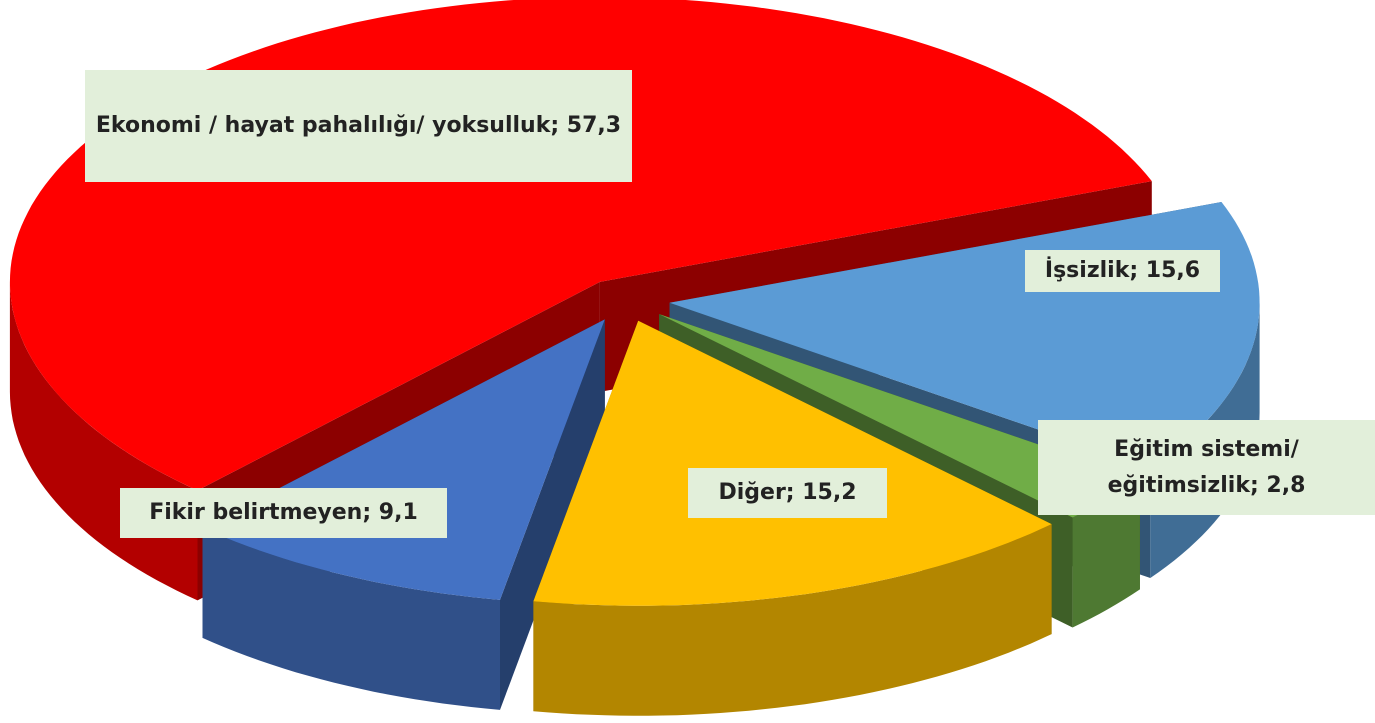 This screenshot has width=1375, height=723. What do you see at coordinates (1122, 271) in the screenshot?
I see `data-label: İşsizlik; 15,6` at bounding box center [1122, 271].